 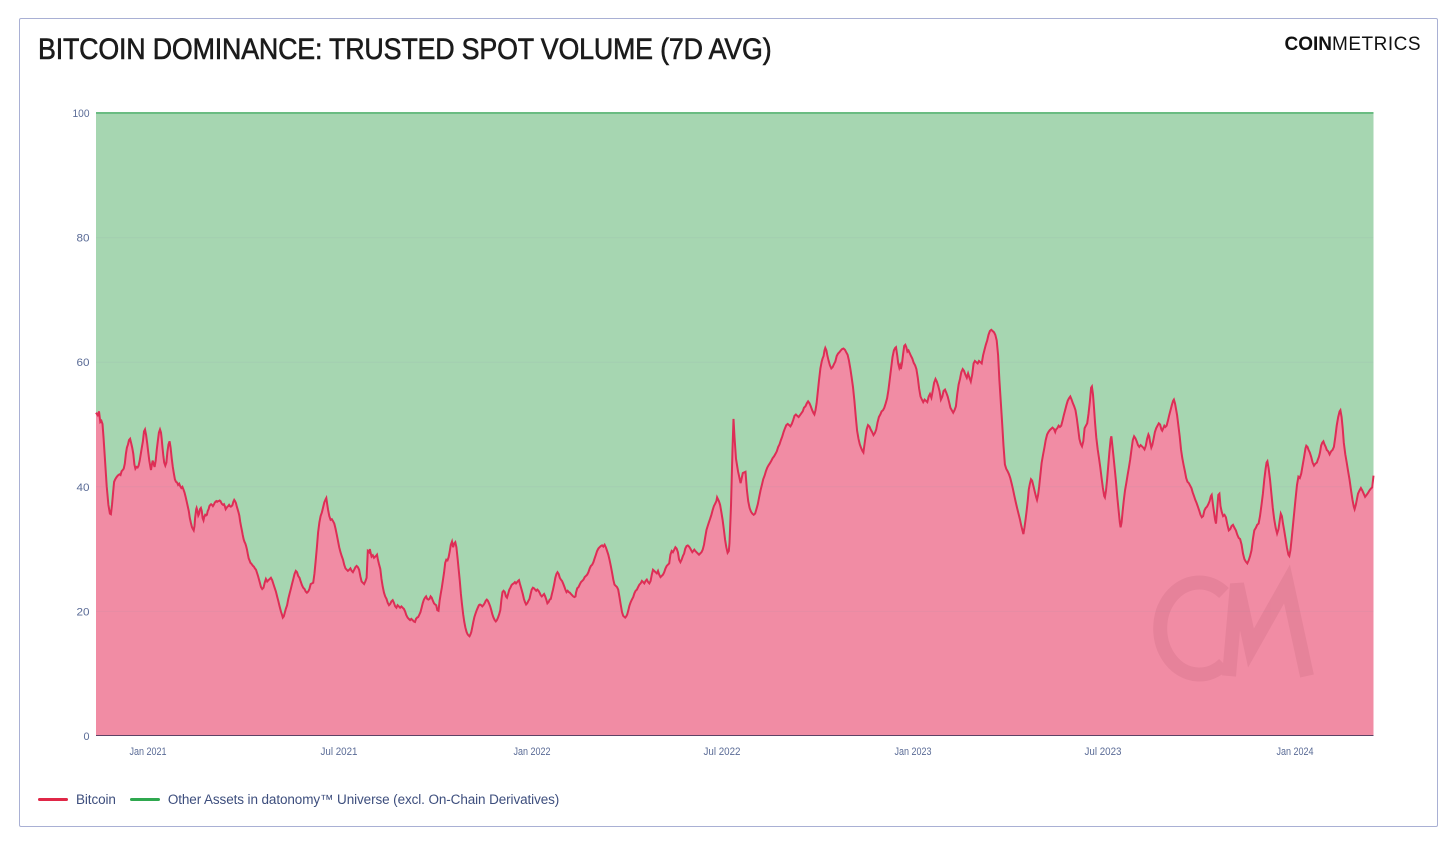 I want to click on svg-text: 0, so click(x=86, y=737).